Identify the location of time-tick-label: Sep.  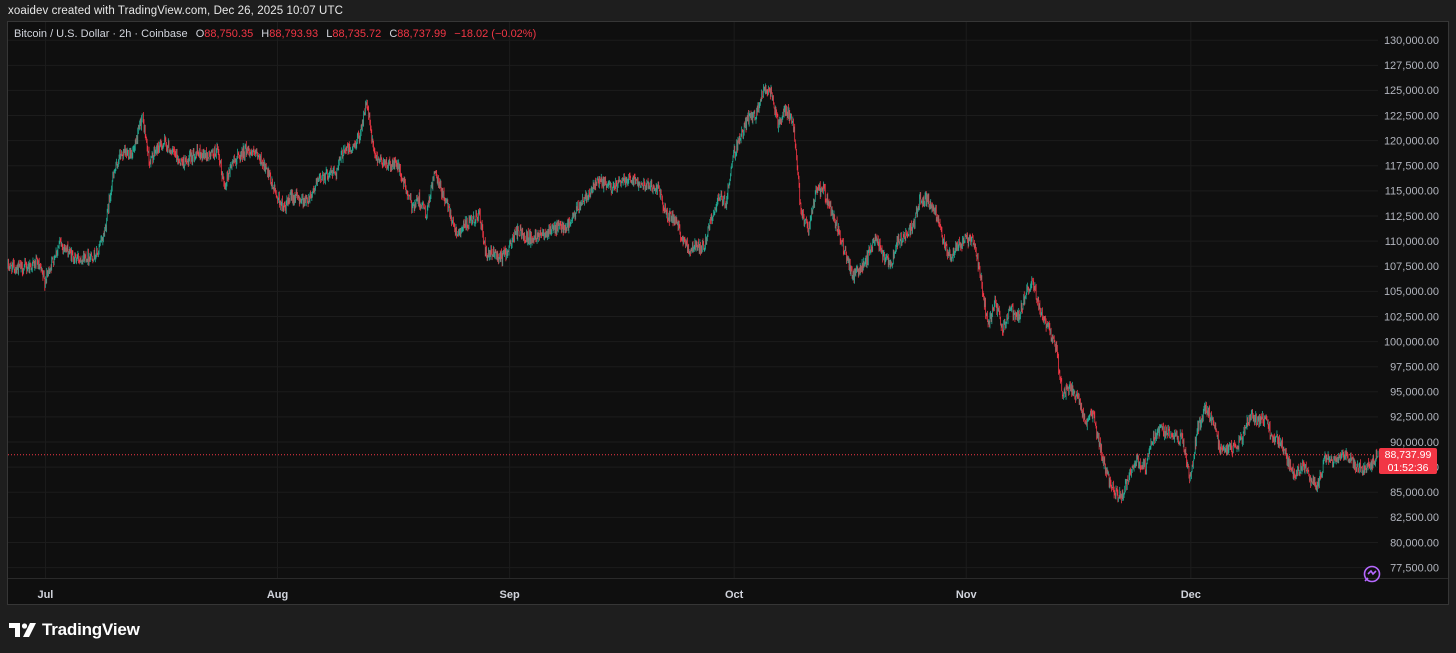
(509, 595).